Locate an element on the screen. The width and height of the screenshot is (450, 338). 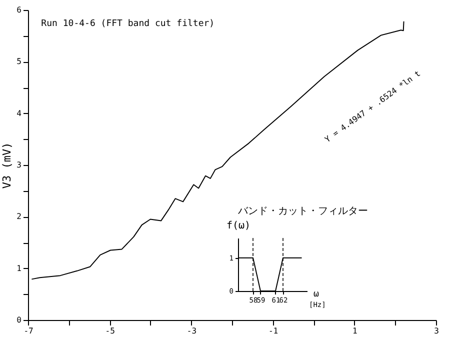
x-tick-label: -3 is located at coordinates (191, 331).